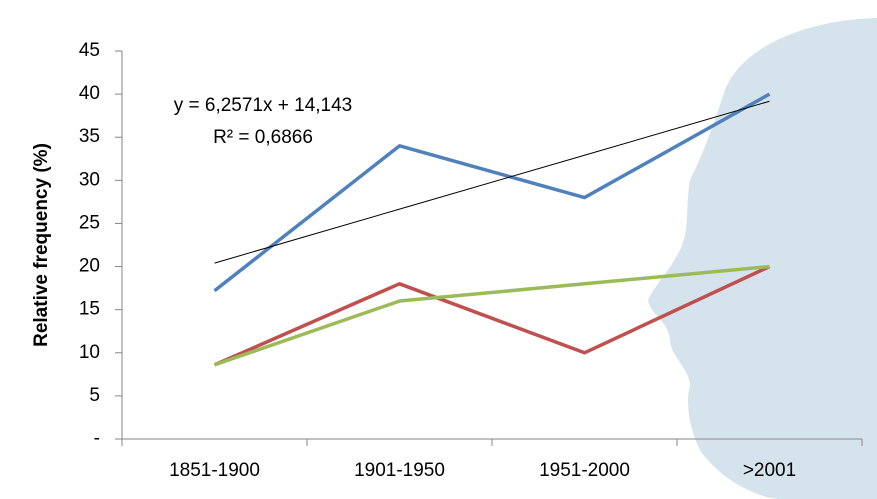 The width and height of the screenshot is (877, 499). Describe the element at coordinates (399, 470) in the screenshot. I see `x-tick-label: 1901-1950` at that location.